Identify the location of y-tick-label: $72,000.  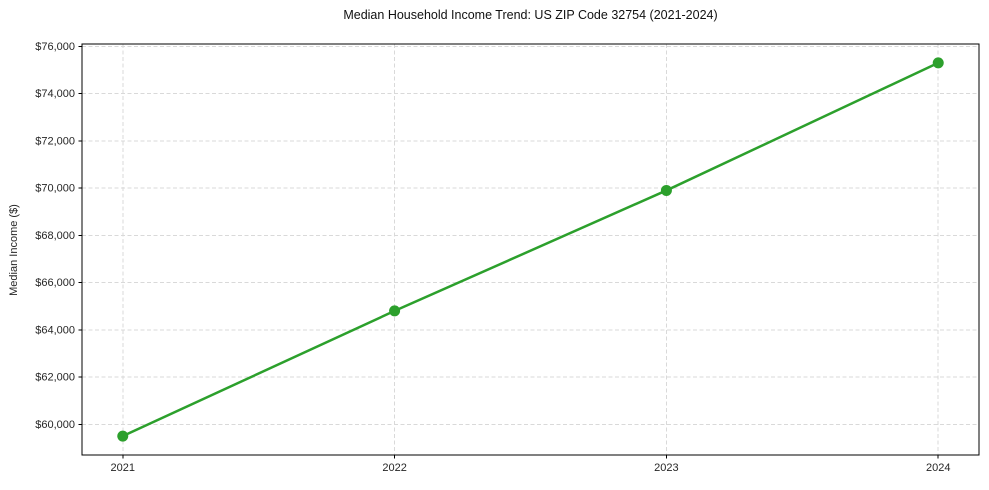
(55, 141).